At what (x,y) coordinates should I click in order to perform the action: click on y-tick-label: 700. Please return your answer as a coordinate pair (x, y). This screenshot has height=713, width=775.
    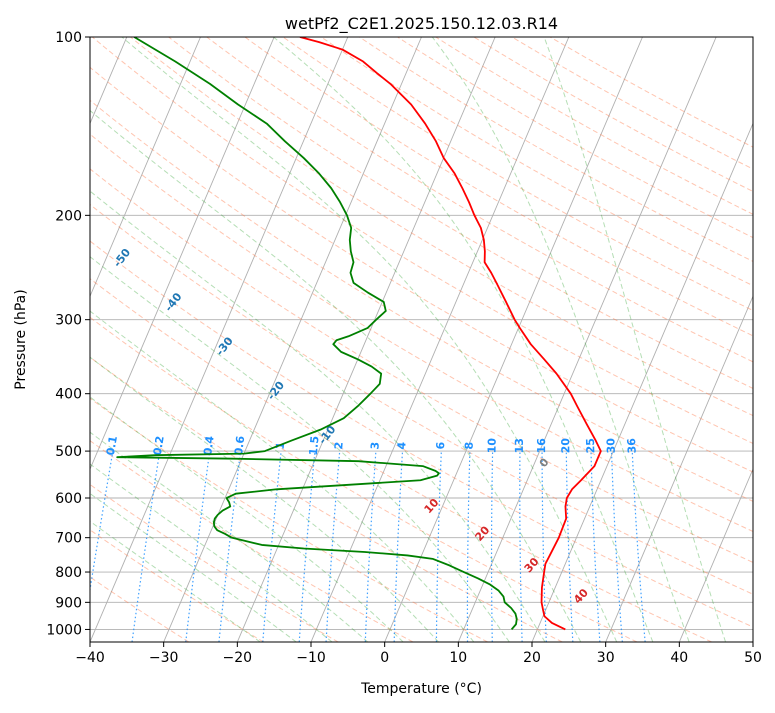
    Looking at the image, I should click on (68, 539).